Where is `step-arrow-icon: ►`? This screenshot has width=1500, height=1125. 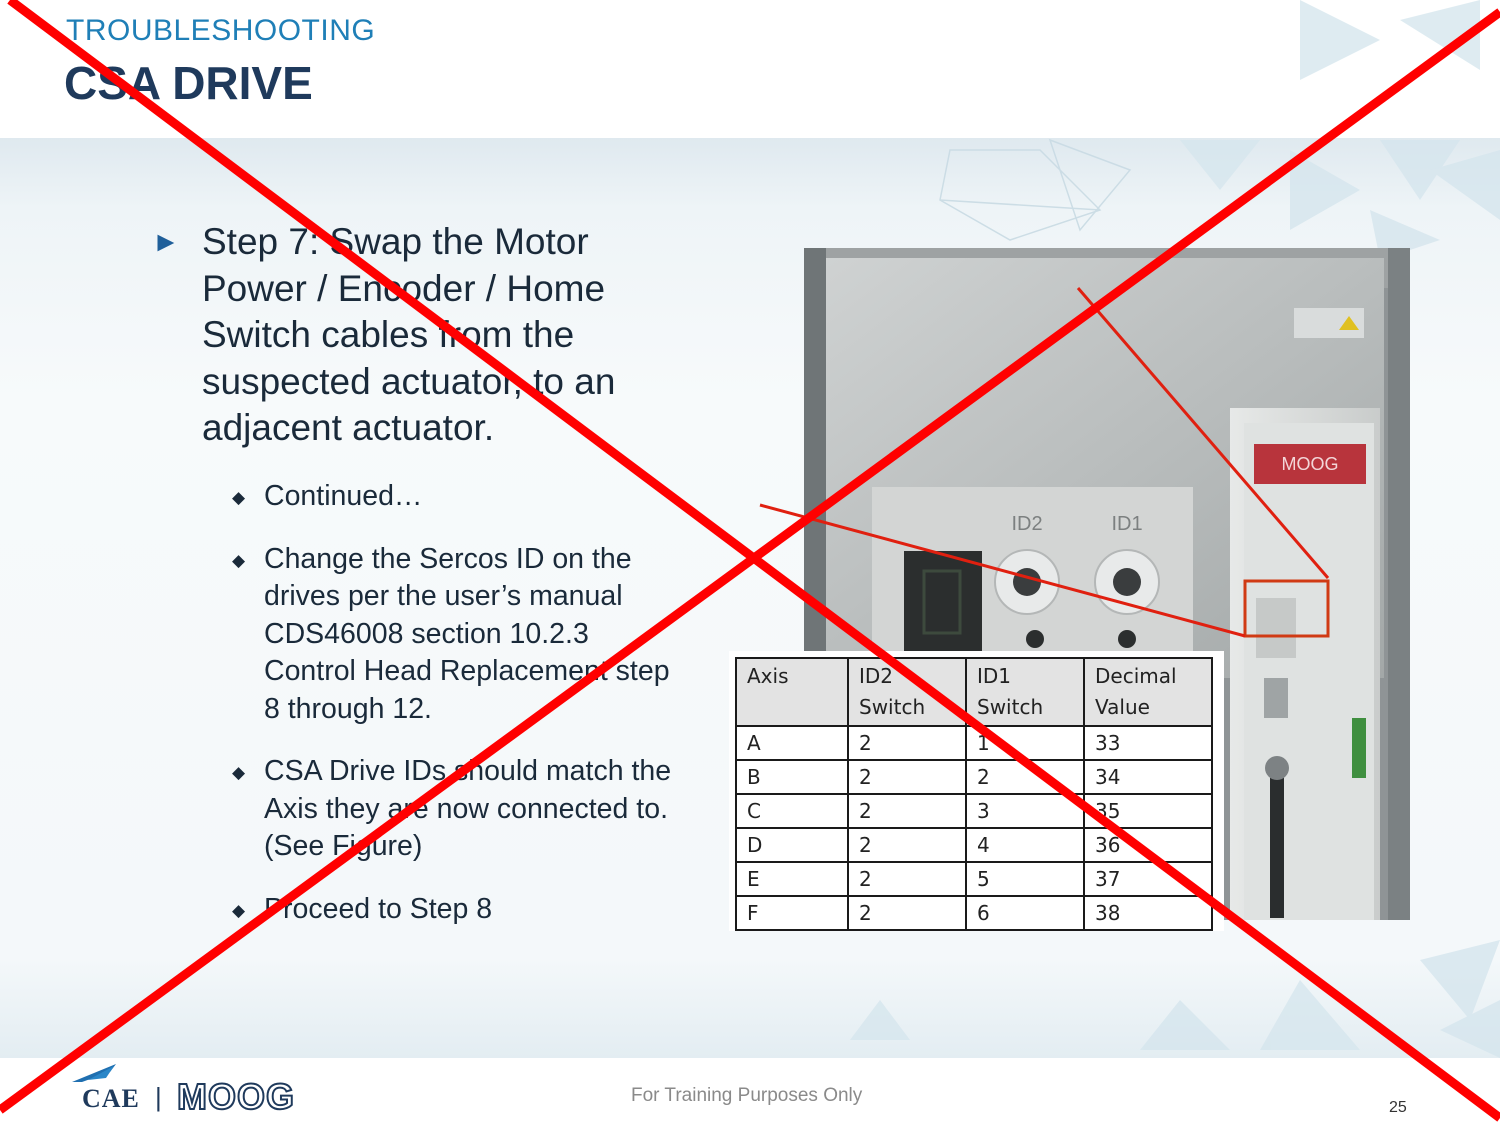
step-arrow-icon: ► is located at coordinates (166, 241).